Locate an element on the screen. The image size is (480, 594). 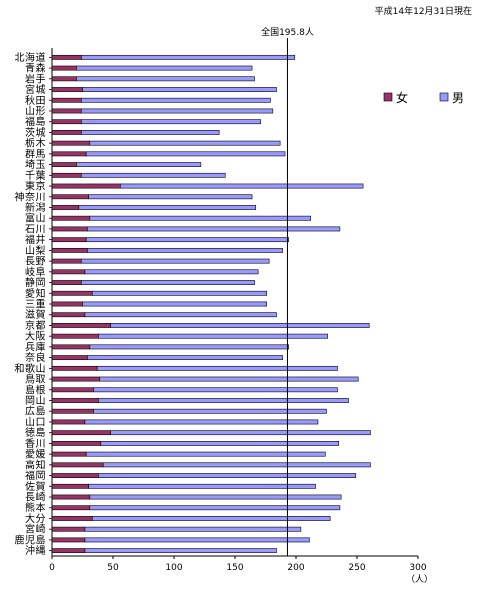
category-label: 北海道 is located at coordinates (31, 57).